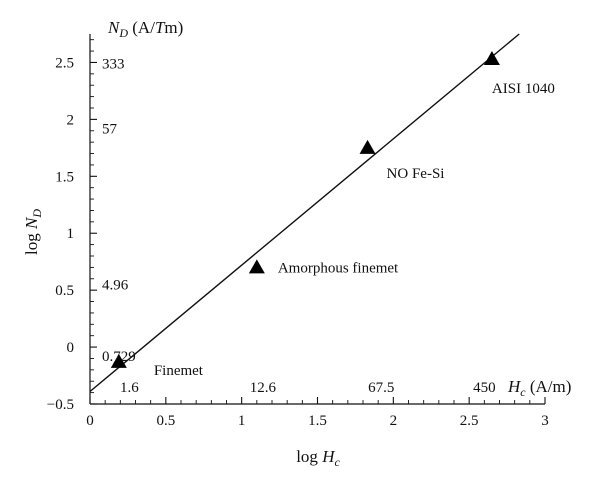 This screenshot has width=600, height=486. What do you see at coordinates (115, 285) in the screenshot?
I see `secondary-y-tick-label: 4.96` at bounding box center [115, 285].